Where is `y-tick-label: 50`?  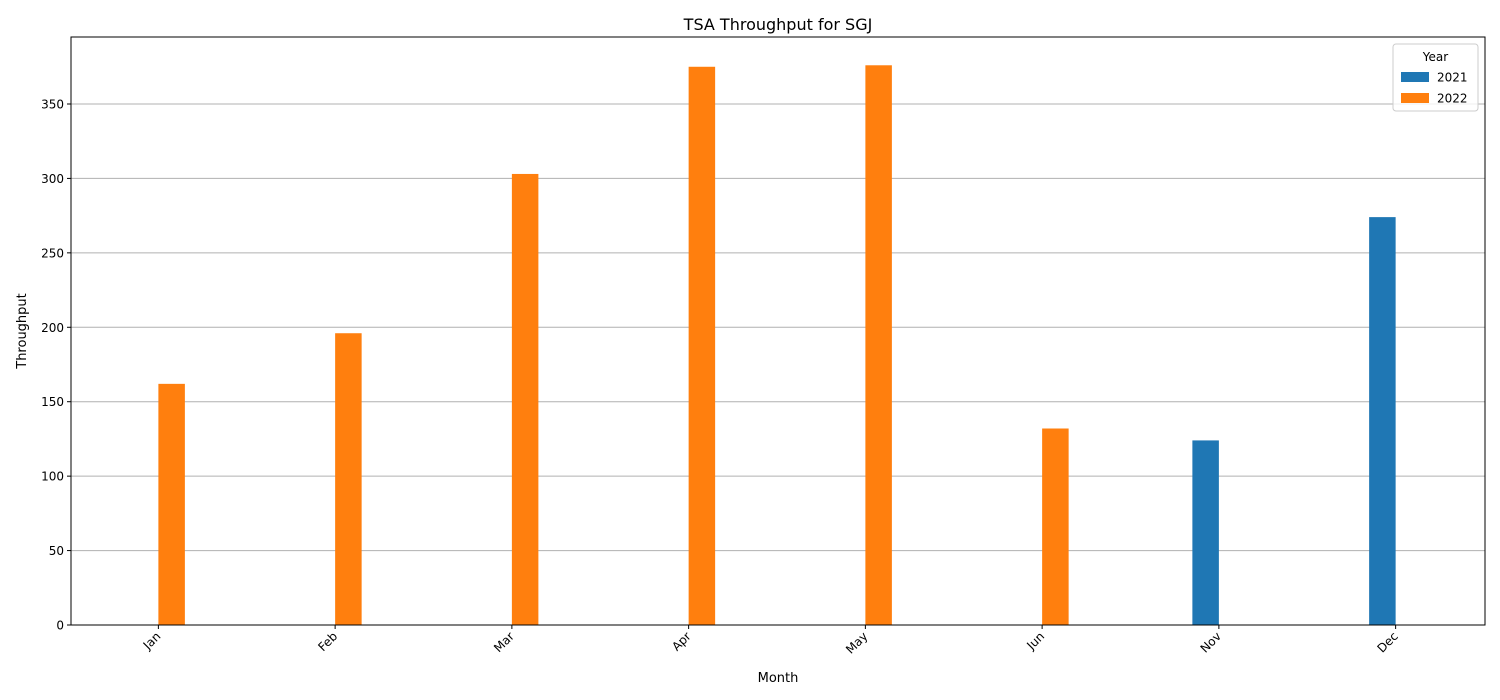
y-tick-label: 50 is located at coordinates (56, 551).